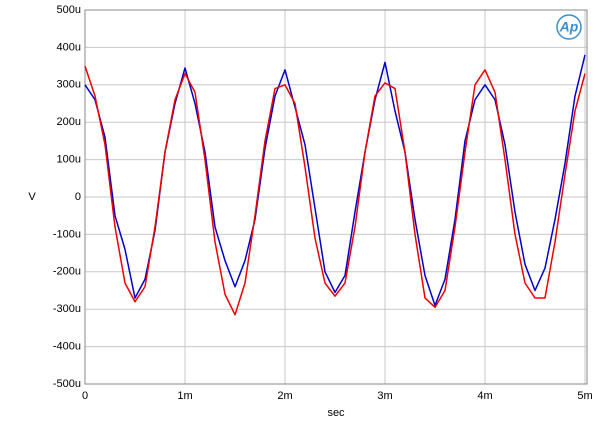 This screenshot has width=600, height=425. What do you see at coordinates (78, 197) in the screenshot?
I see `y-tick-label: 0` at bounding box center [78, 197].